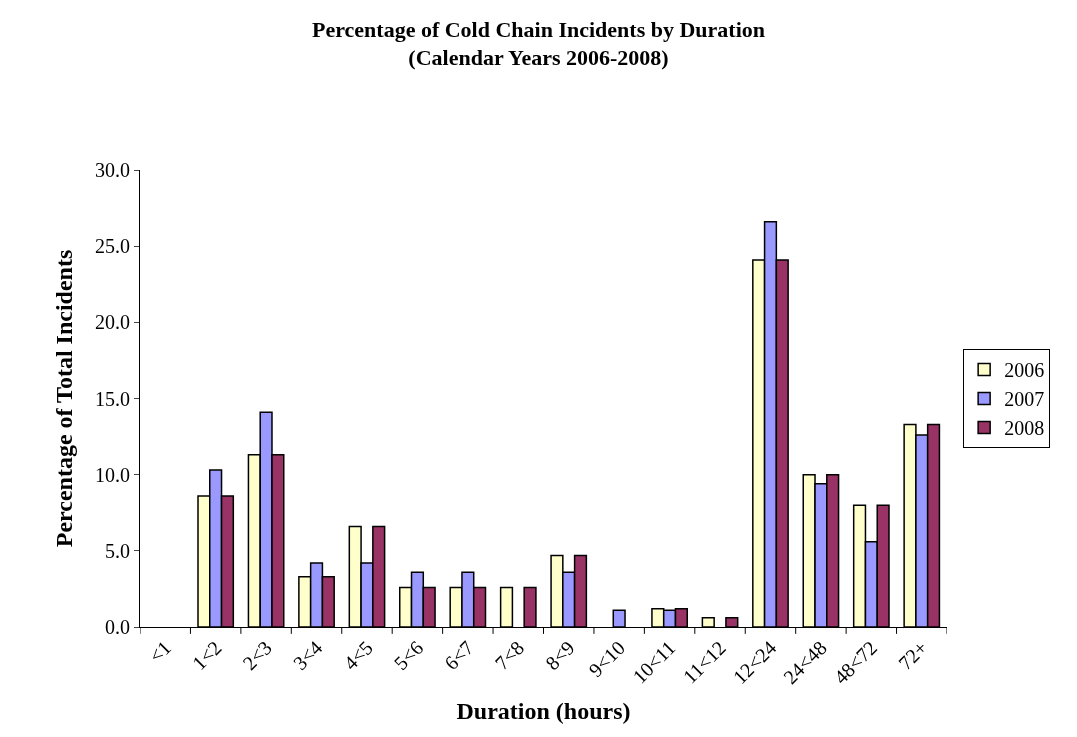  I want to click on x-tick-label: 2<3, so click(257, 655).